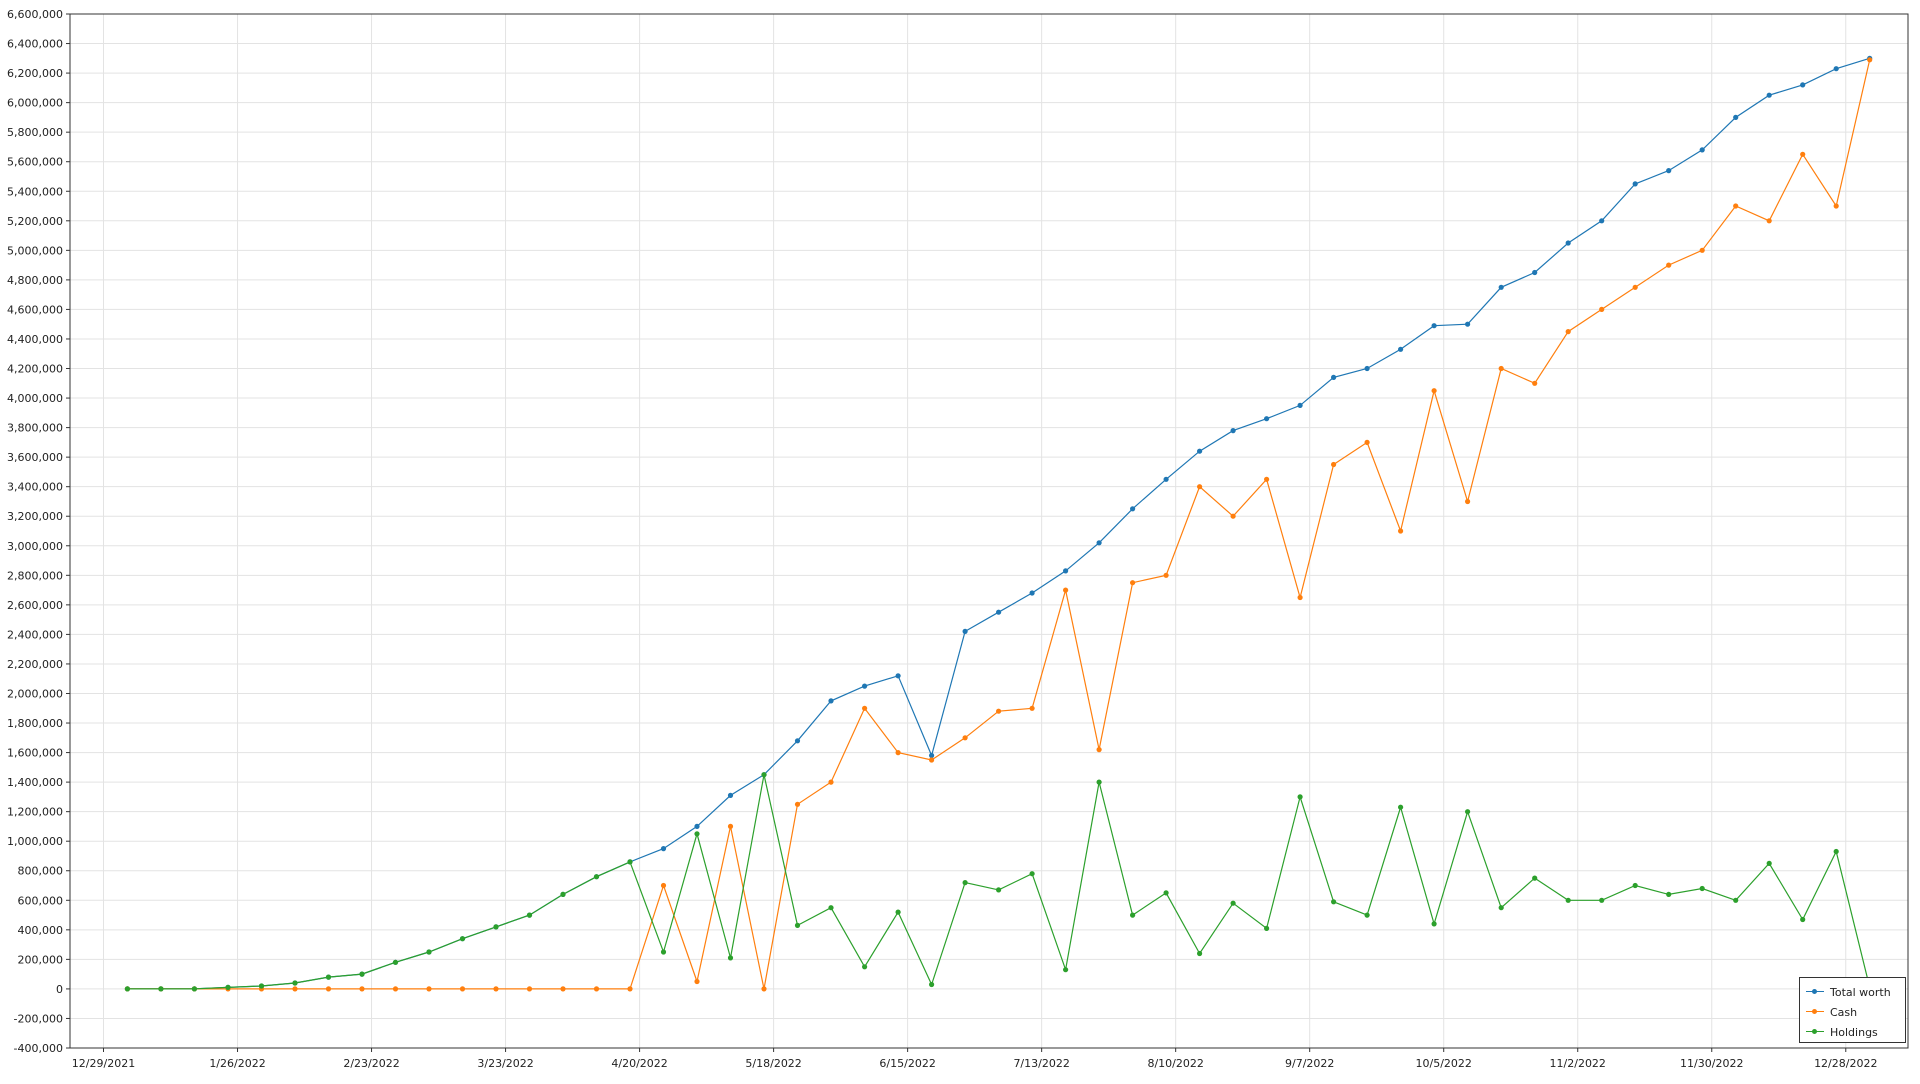  I want to click on y-tick-label: 0, so click(59, 989).